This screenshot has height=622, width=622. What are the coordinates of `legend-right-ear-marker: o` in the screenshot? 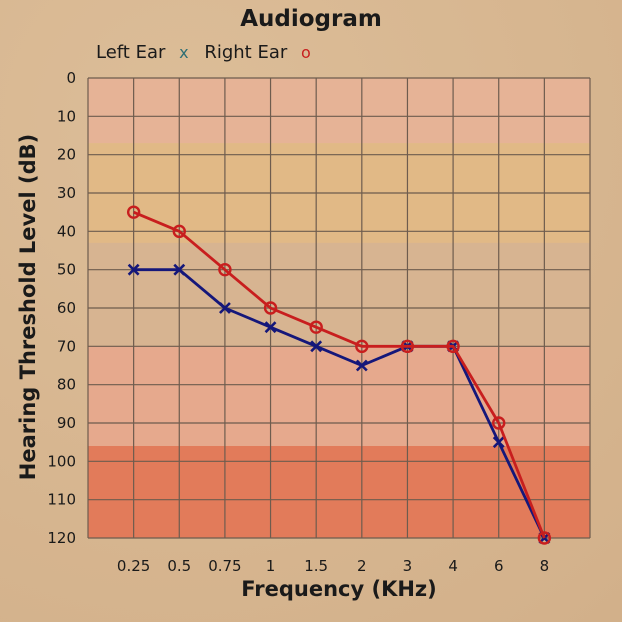 It's located at (306, 52).